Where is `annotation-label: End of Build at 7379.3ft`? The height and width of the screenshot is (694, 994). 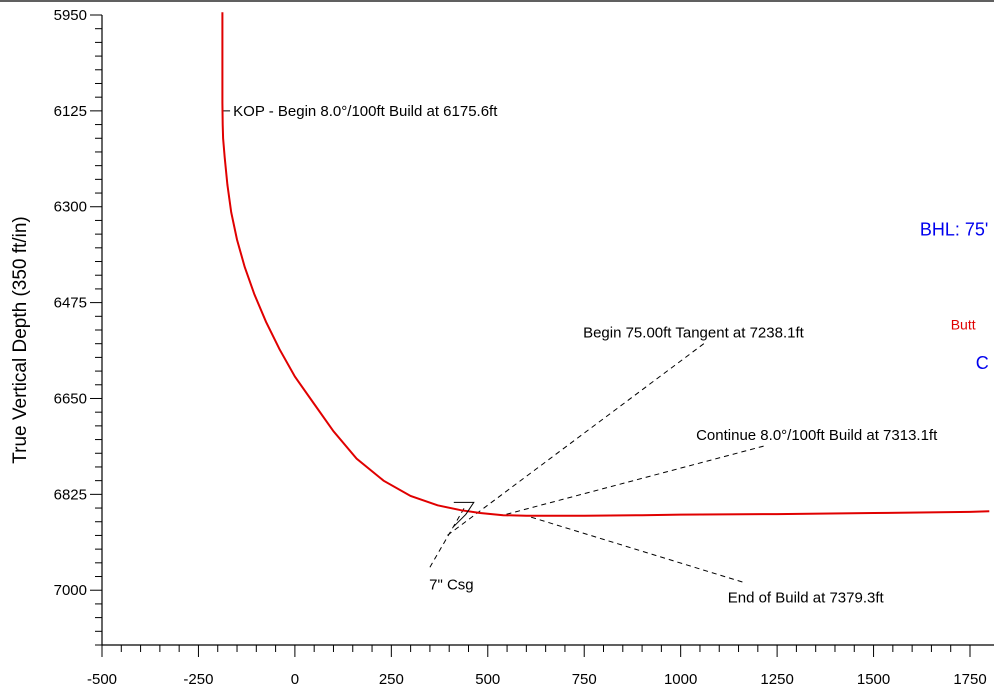
annotation-label: End of Build at 7379.3ft is located at coordinates (806, 597).